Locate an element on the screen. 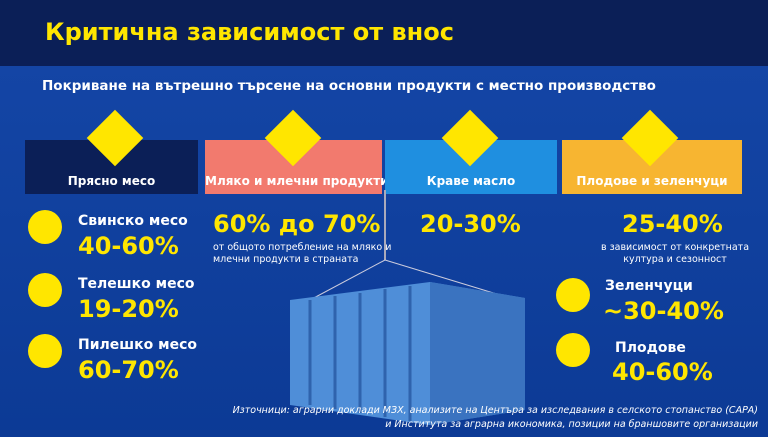  column-title: Плодове и зеленчуци is located at coordinates (652, 181).